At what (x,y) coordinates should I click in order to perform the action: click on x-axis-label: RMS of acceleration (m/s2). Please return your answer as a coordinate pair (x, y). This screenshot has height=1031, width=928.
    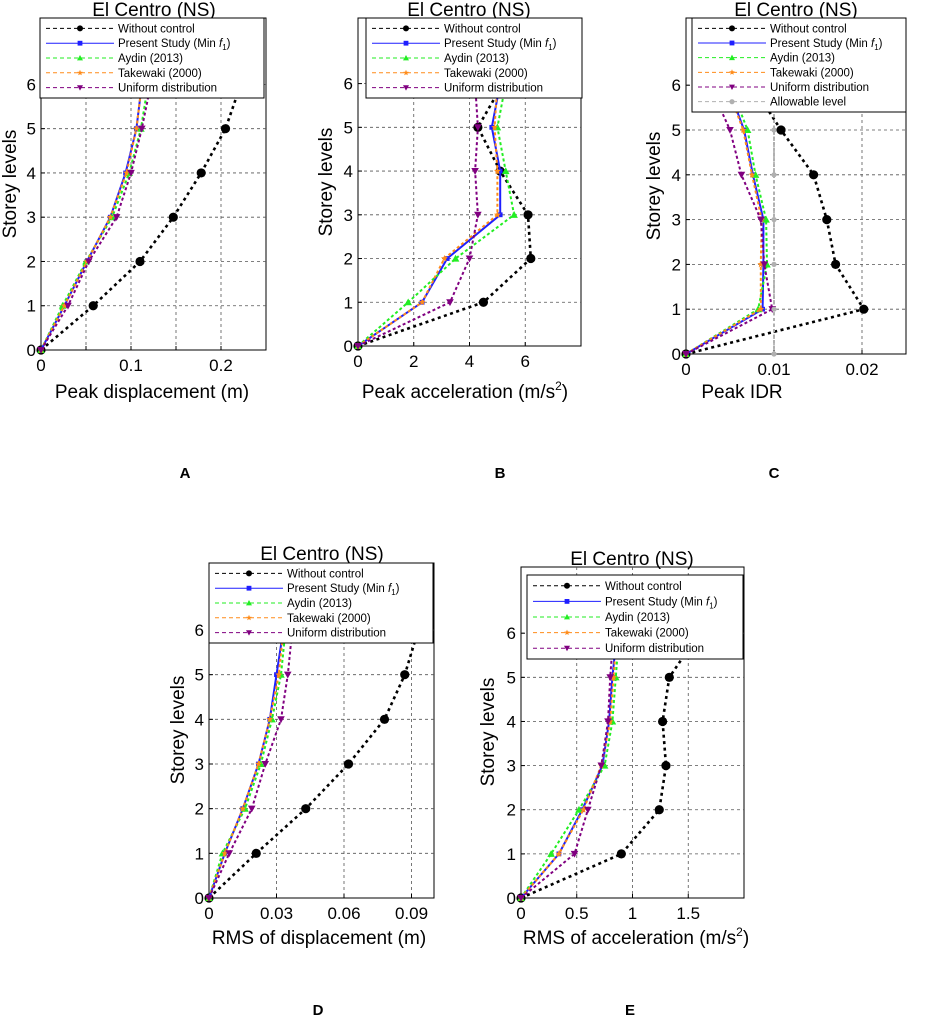
    Looking at the image, I should click on (636, 937).